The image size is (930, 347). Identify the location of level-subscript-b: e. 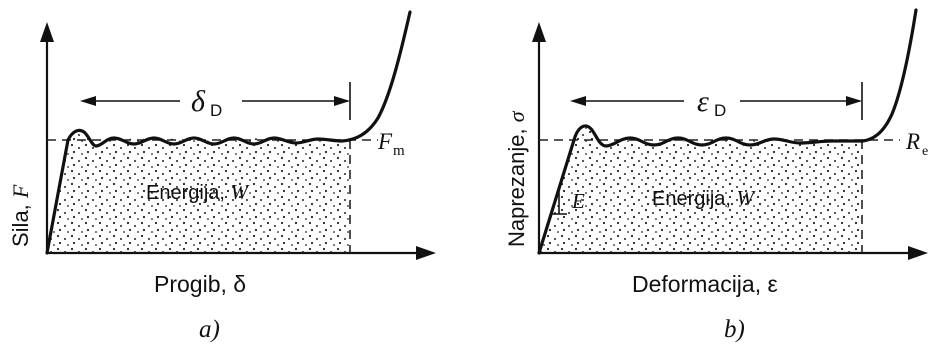
(925, 151).